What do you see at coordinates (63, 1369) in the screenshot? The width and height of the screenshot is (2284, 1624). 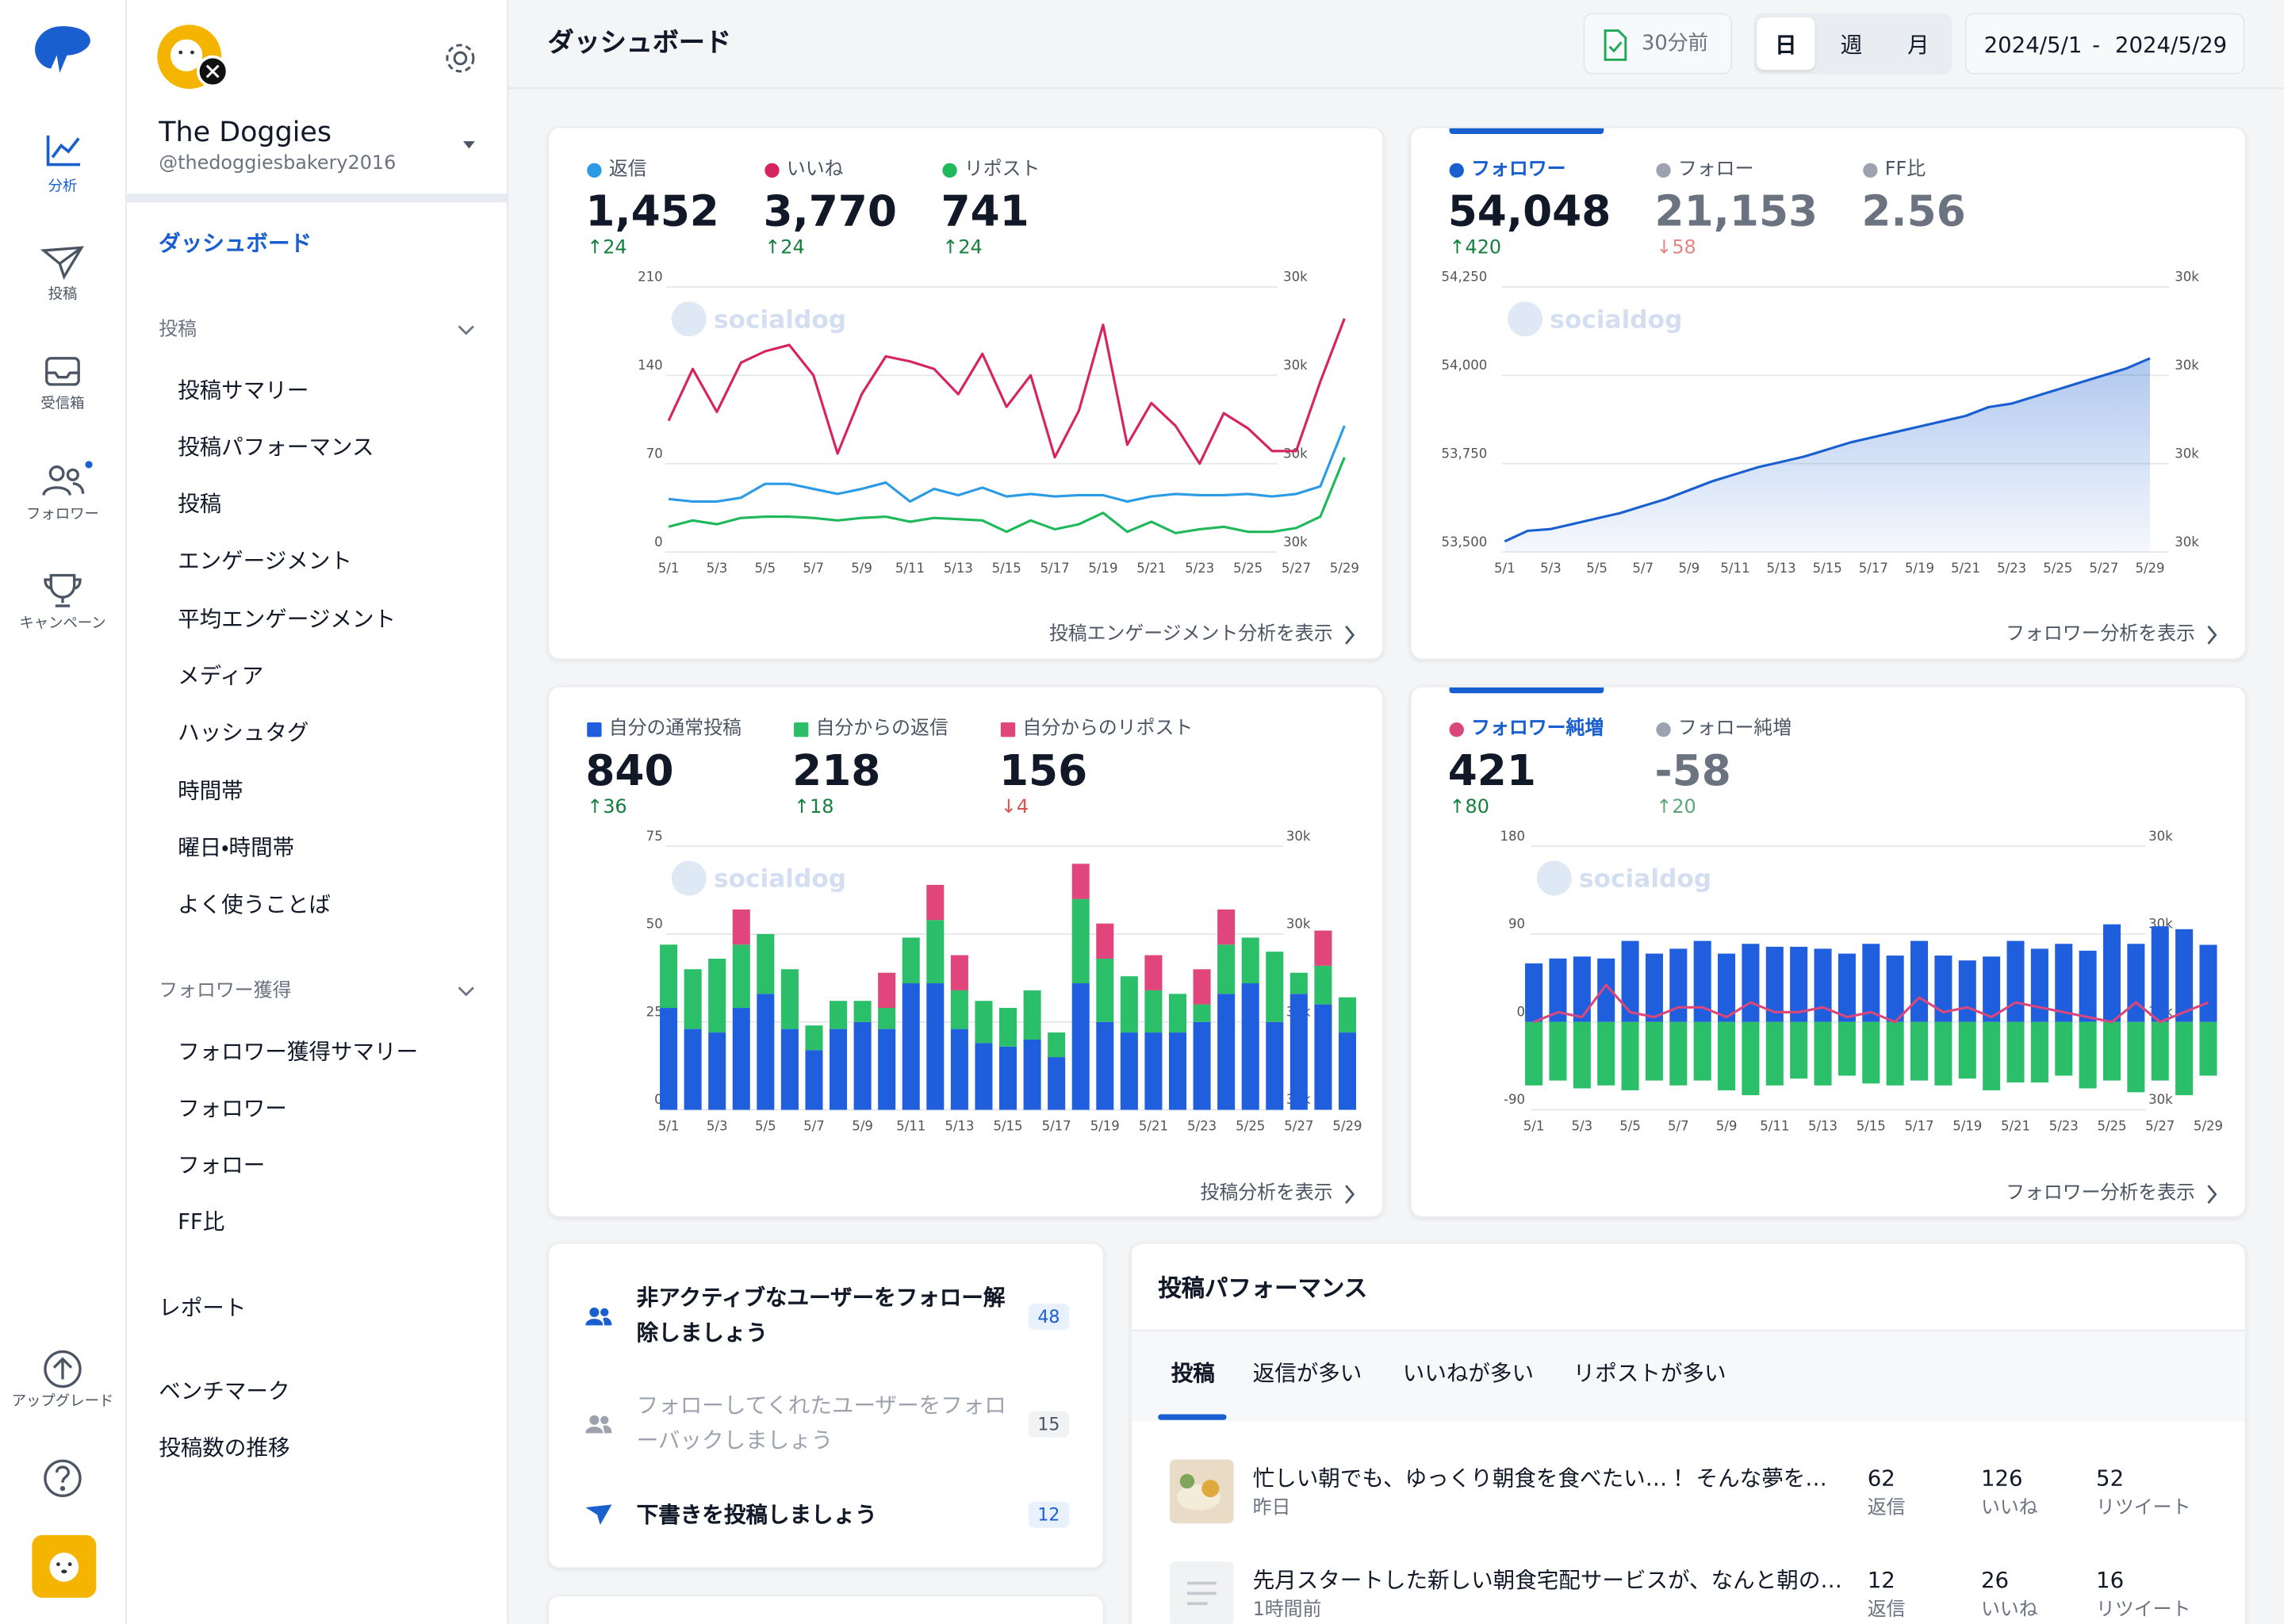 I see `upgrade-icon` at bounding box center [63, 1369].